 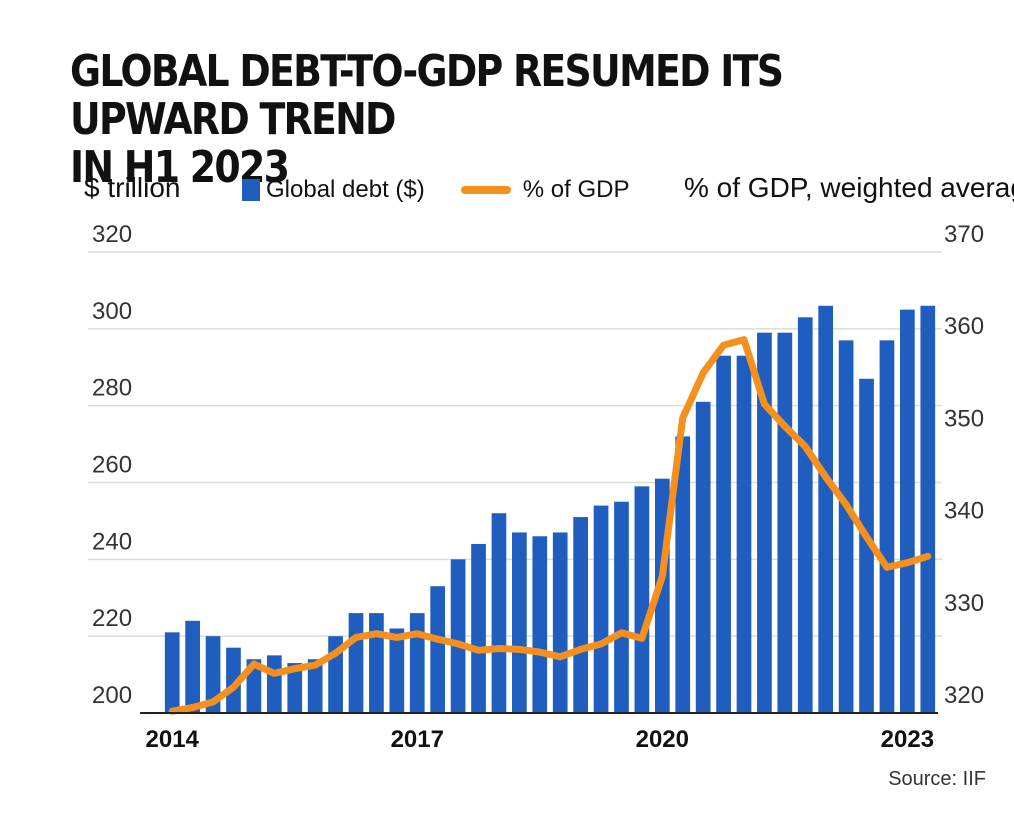 I want to click on right-tick-label: 350, so click(x=964, y=418).